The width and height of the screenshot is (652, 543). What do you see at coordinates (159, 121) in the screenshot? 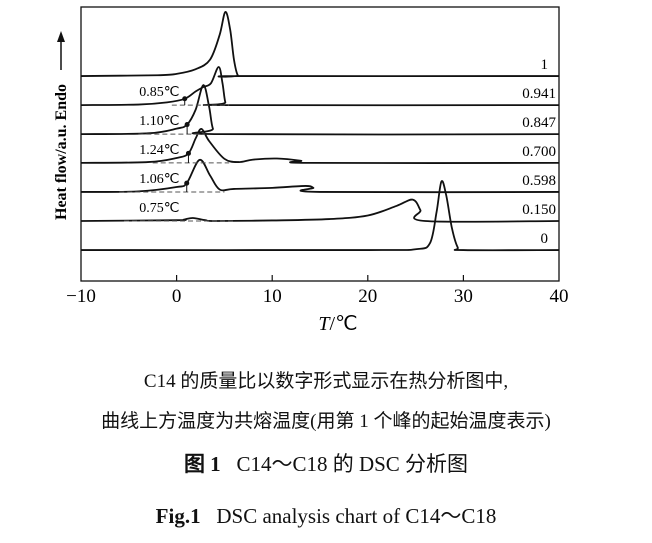
I see `onset-temperature-label: 1.10℃` at bounding box center [159, 121].